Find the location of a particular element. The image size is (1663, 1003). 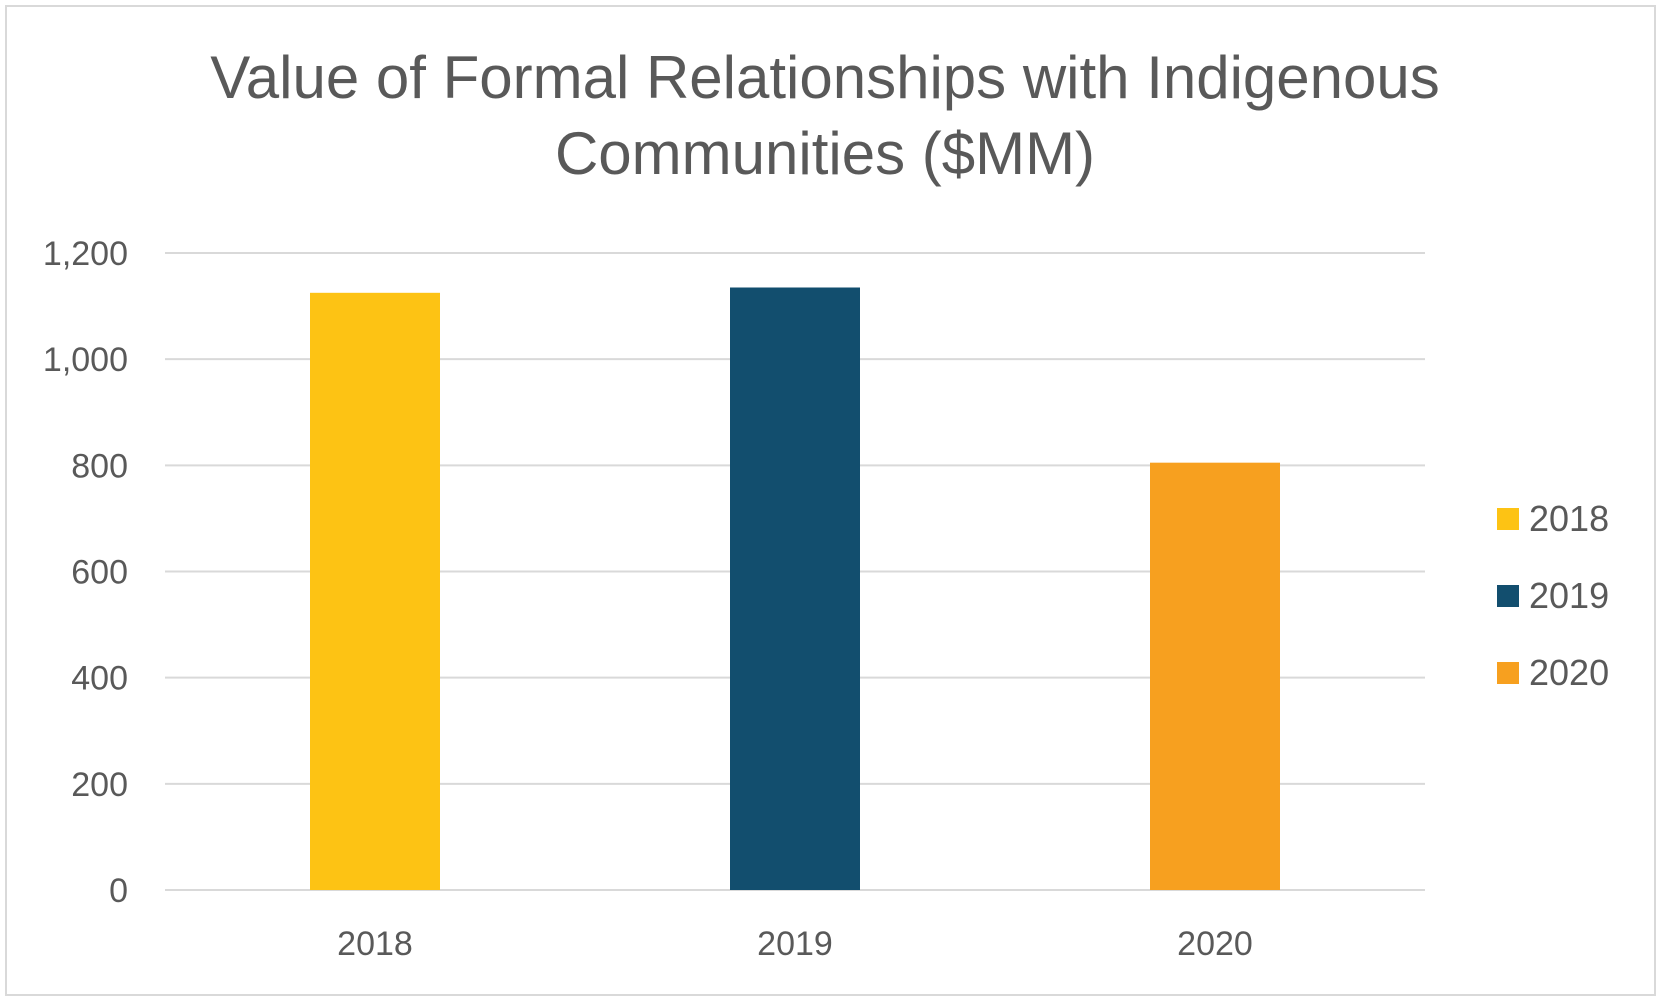

legend-swatch-2019 is located at coordinates (1508, 596).